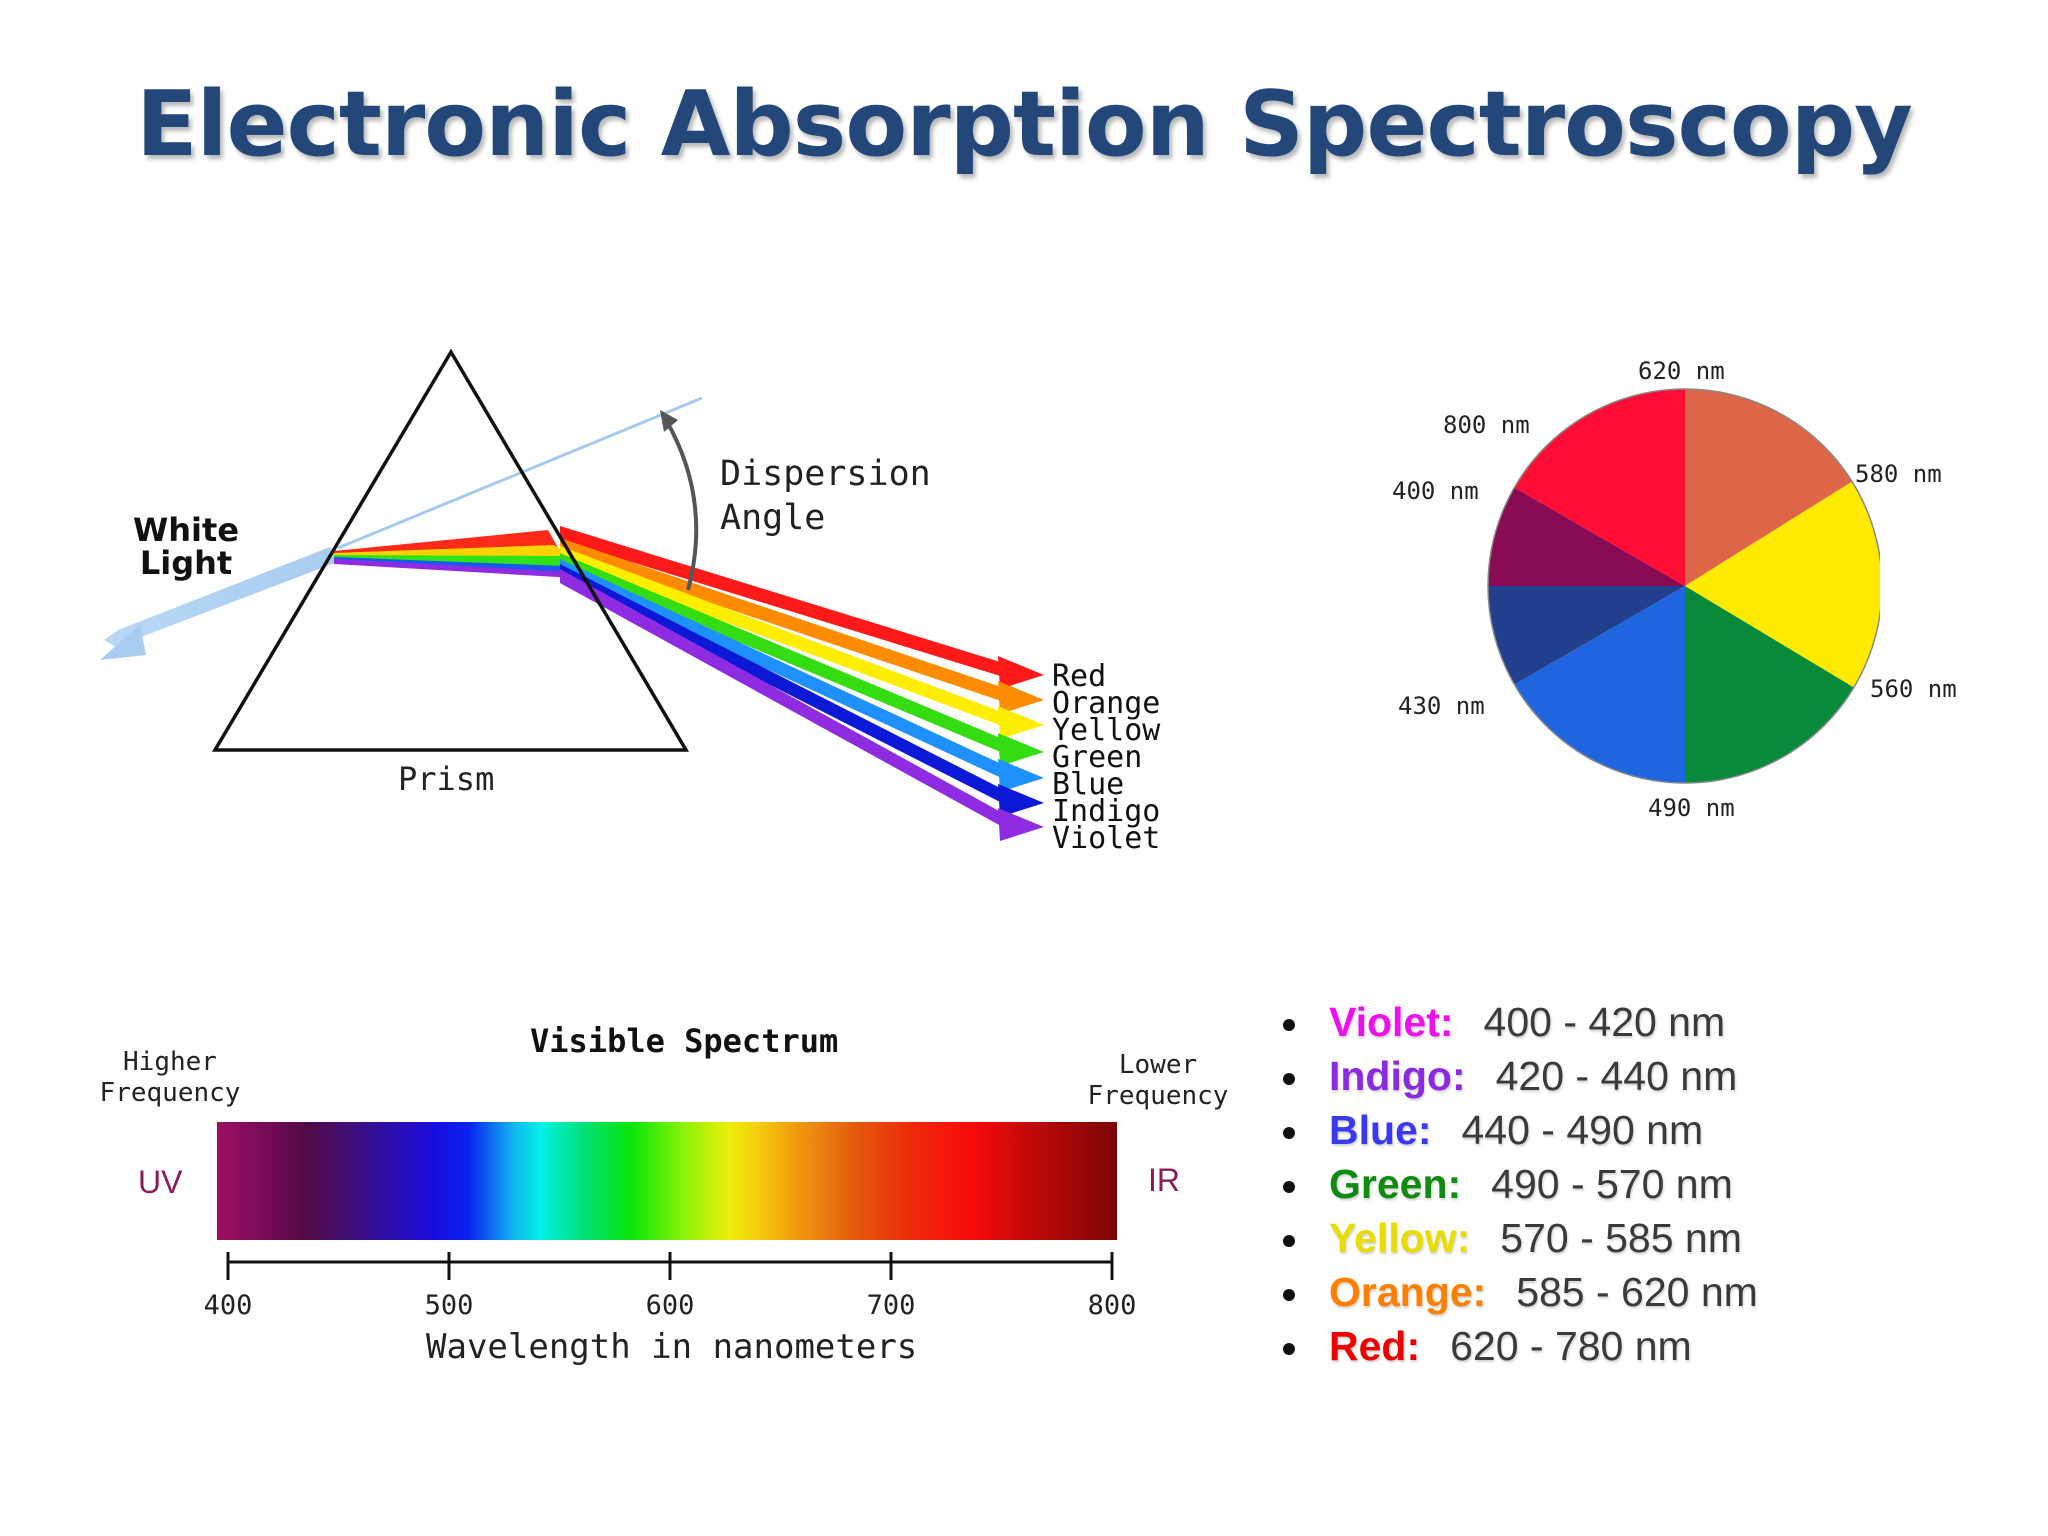  I want to click on white-light-label: White Light, so click(186, 547).